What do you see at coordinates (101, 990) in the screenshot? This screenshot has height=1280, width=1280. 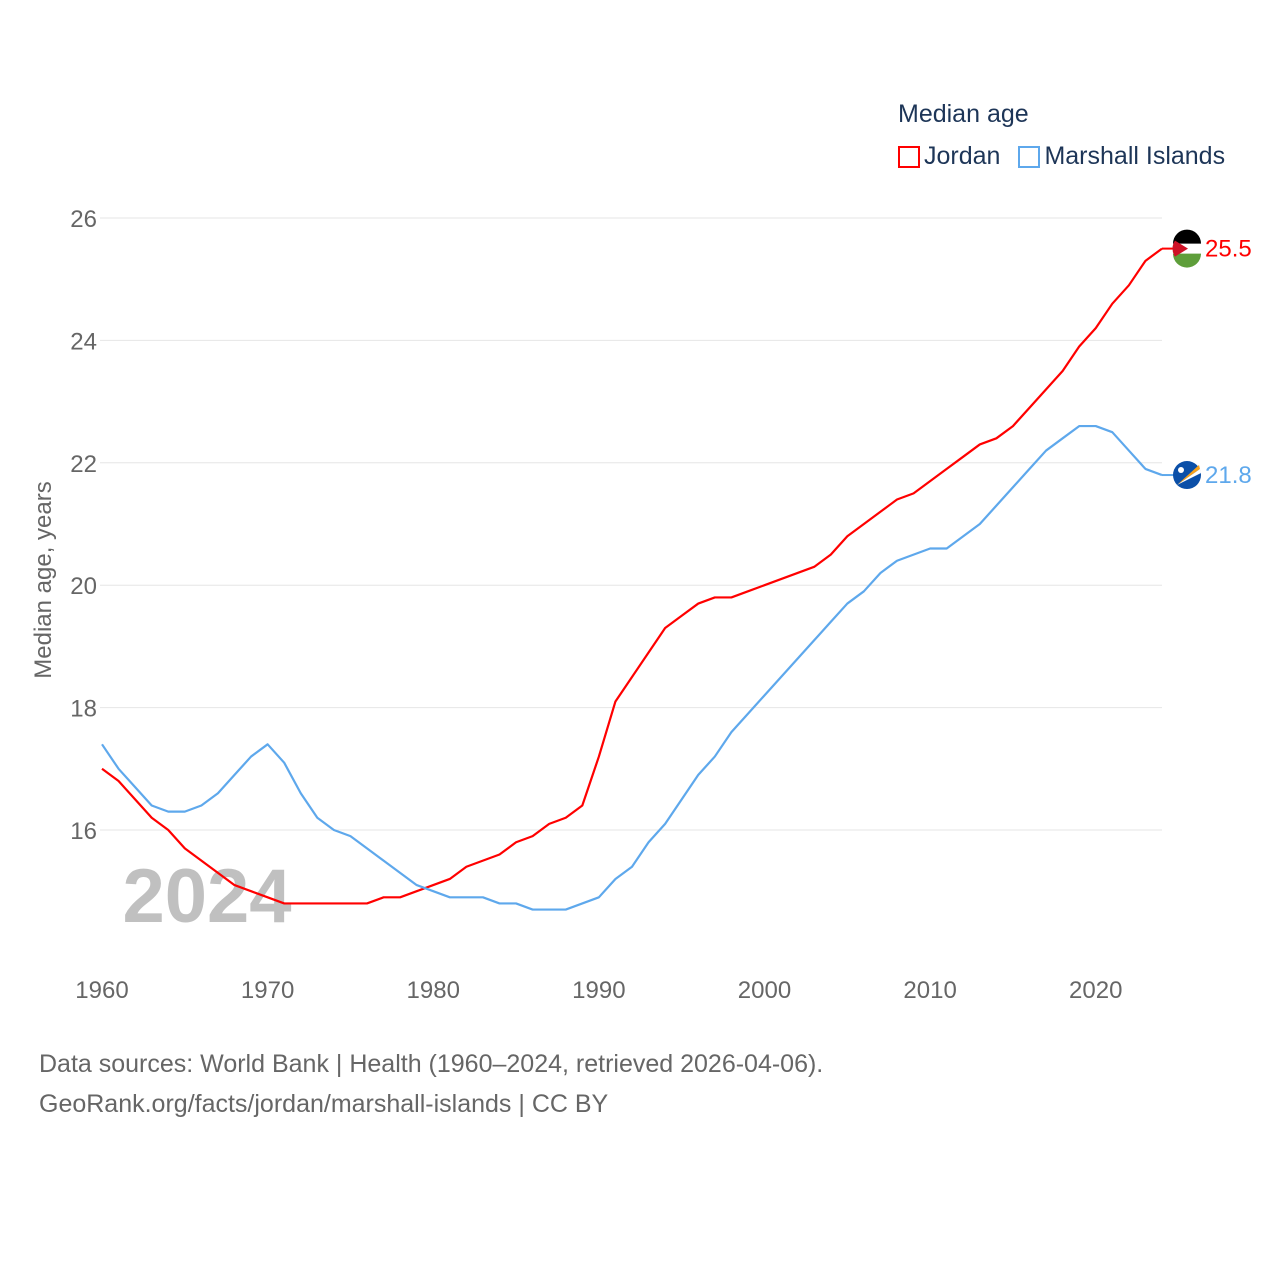 I see `x-tick-label: 1960` at bounding box center [101, 990].